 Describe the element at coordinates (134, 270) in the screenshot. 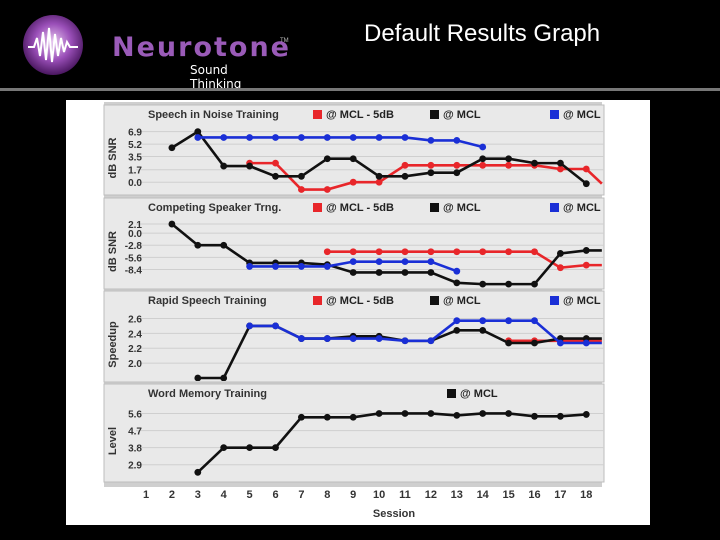

I see `y-tick-label-2-5: -8.4` at that location.